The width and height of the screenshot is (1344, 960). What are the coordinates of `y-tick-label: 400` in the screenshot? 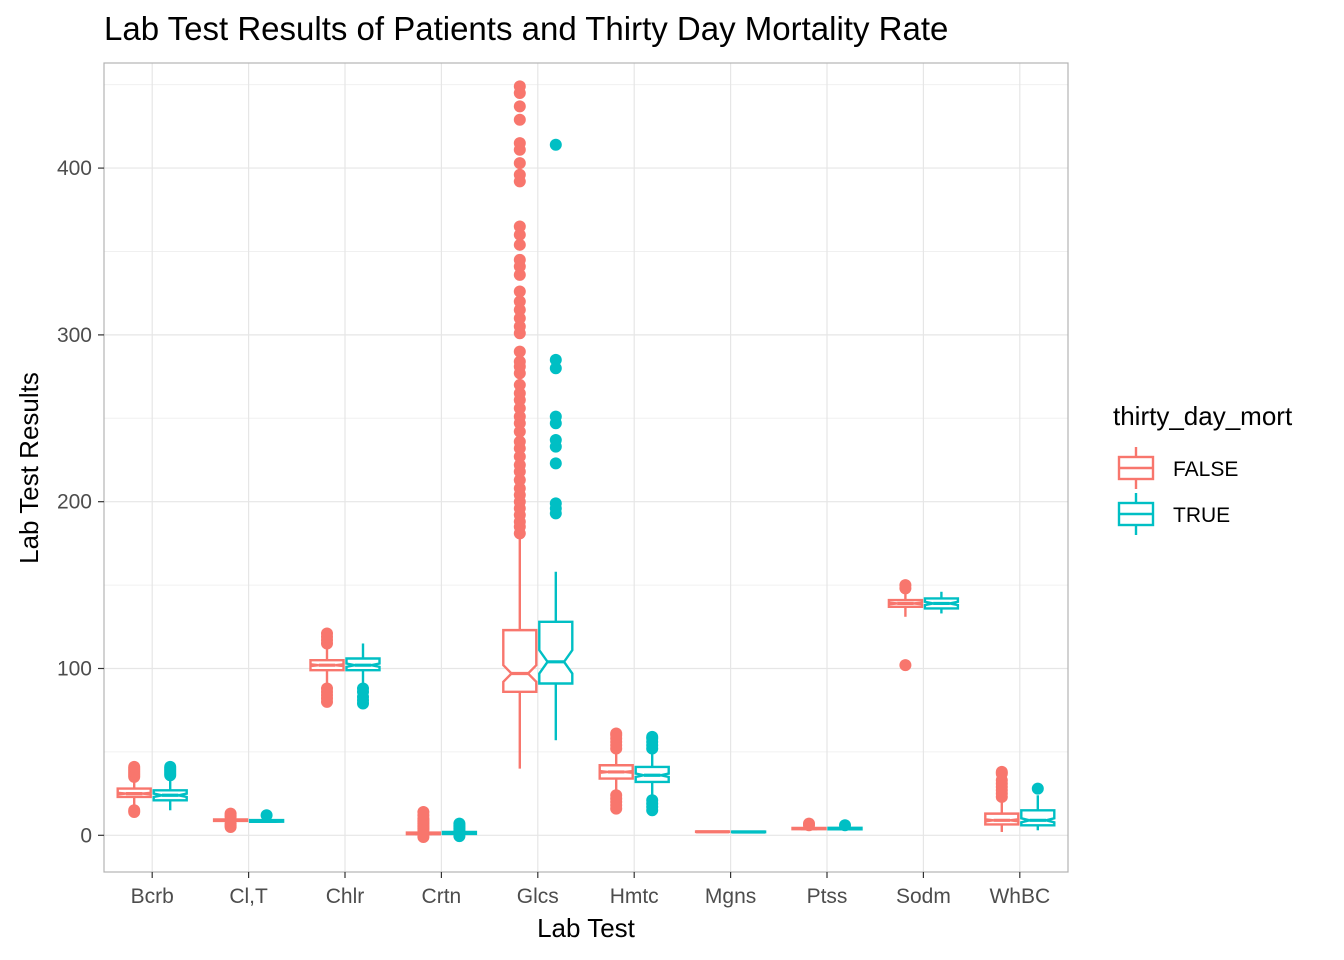 It's located at (74, 168).